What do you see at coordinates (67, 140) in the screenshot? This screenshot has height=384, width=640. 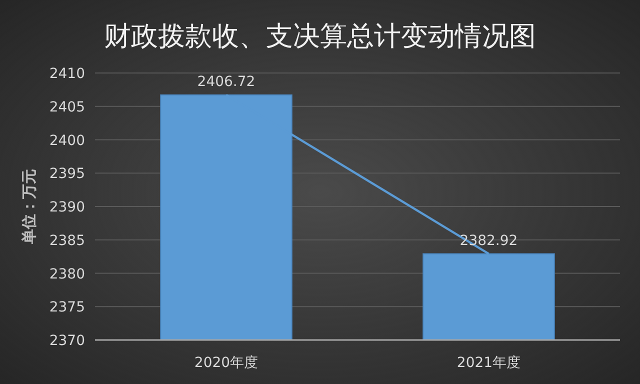 I see `y-tick-label: 2400` at bounding box center [67, 140].